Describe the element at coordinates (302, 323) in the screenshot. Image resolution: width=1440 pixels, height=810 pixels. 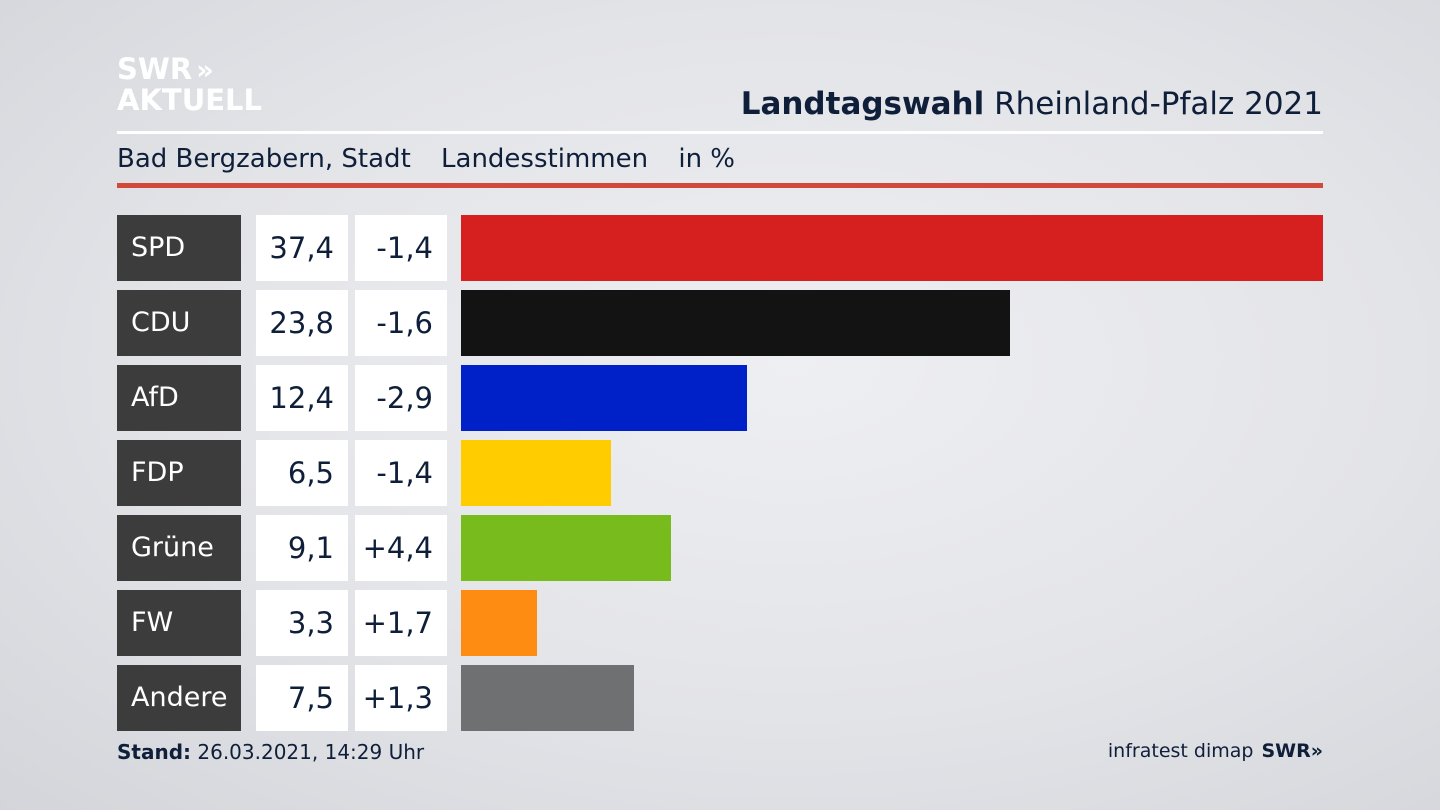
I see `vote-share-label: 23,8` at that location.